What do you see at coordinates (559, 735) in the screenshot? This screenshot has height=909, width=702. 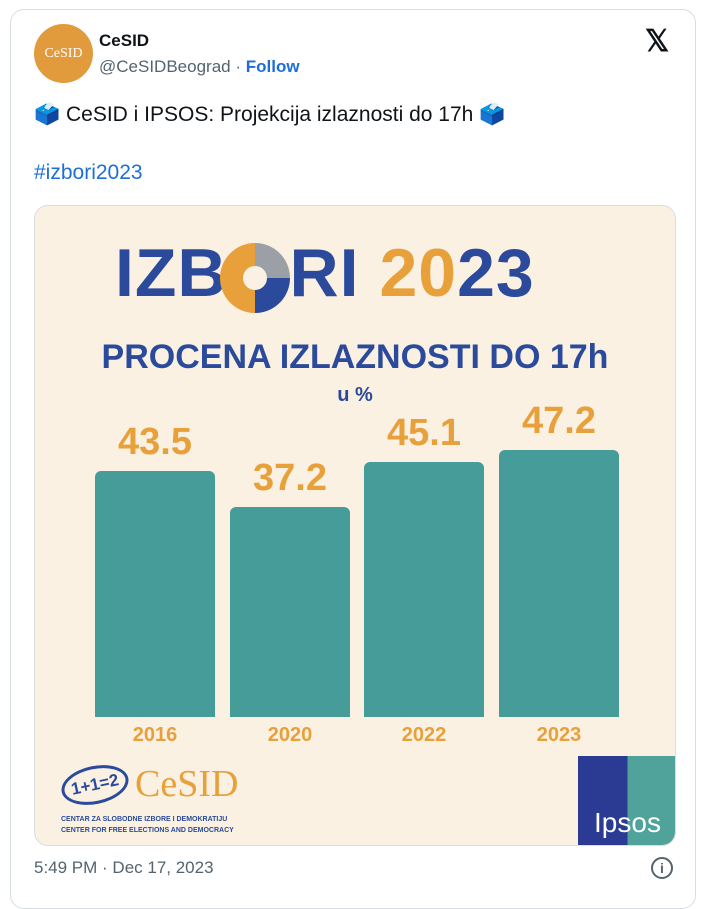 I see `category-label: 2023` at bounding box center [559, 735].